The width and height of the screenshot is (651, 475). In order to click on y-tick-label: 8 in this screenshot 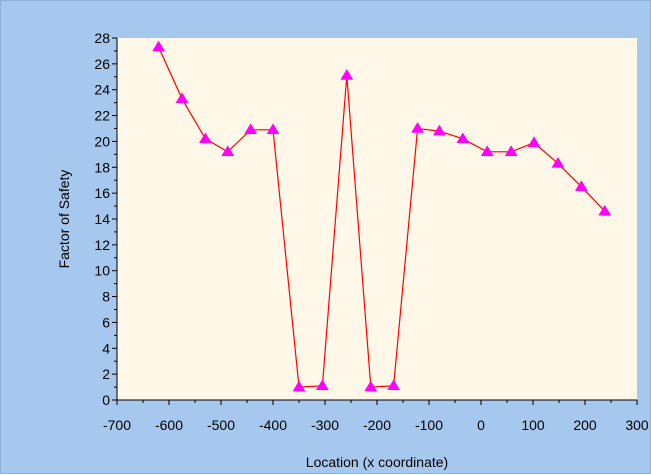, I will do `click(106, 297)`.